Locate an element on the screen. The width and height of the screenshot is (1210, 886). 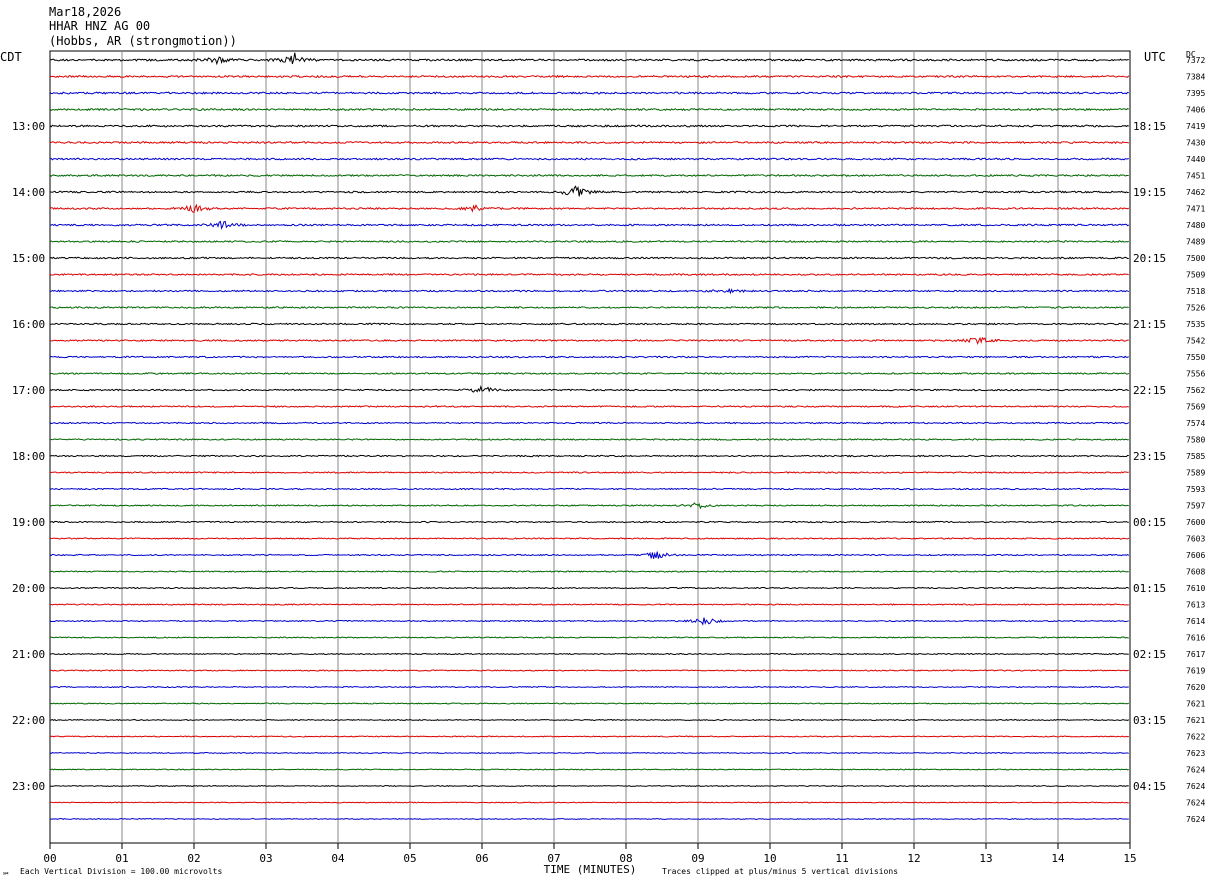
left-hour-label: 22:00 is located at coordinates (28, 720).